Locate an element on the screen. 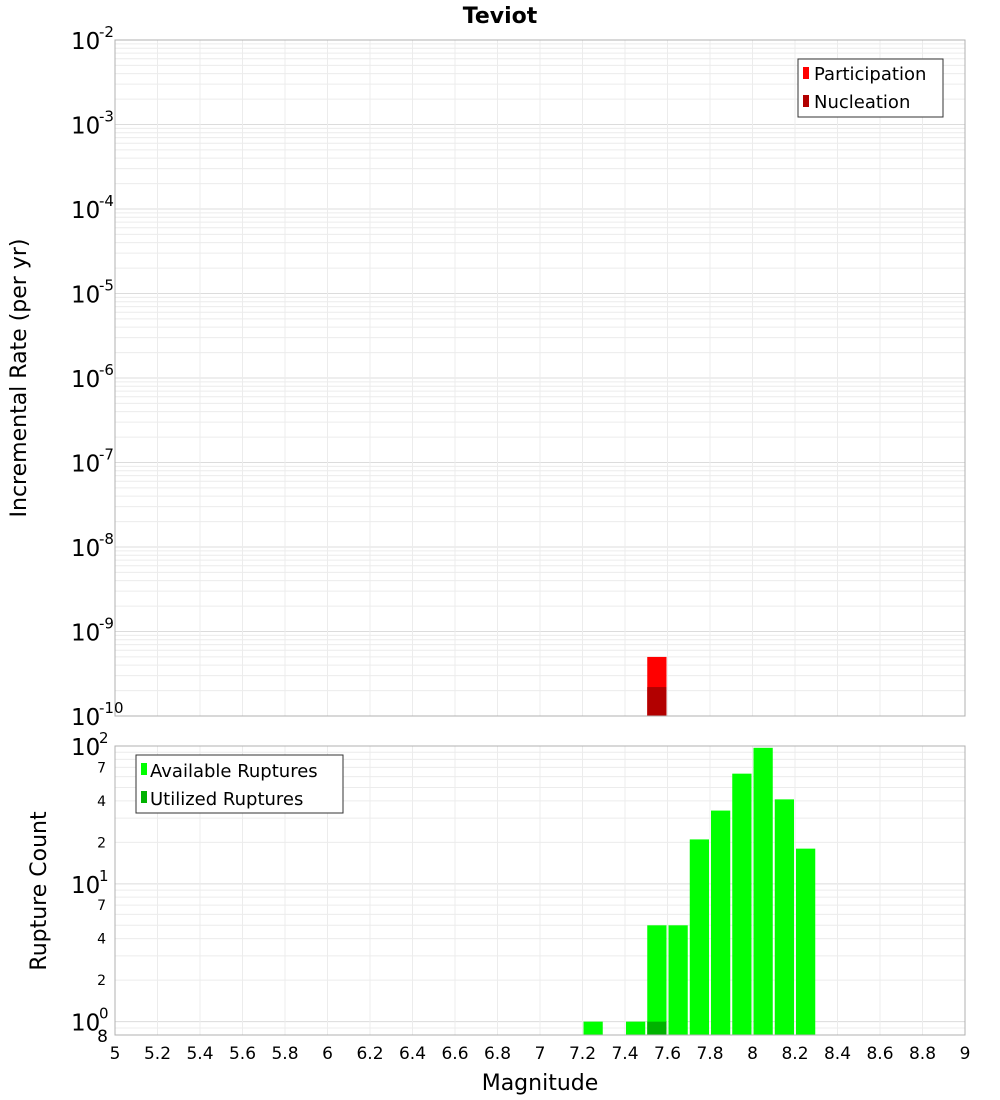  top-y-tick-label: 10⁻² is located at coordinates (92, 39).